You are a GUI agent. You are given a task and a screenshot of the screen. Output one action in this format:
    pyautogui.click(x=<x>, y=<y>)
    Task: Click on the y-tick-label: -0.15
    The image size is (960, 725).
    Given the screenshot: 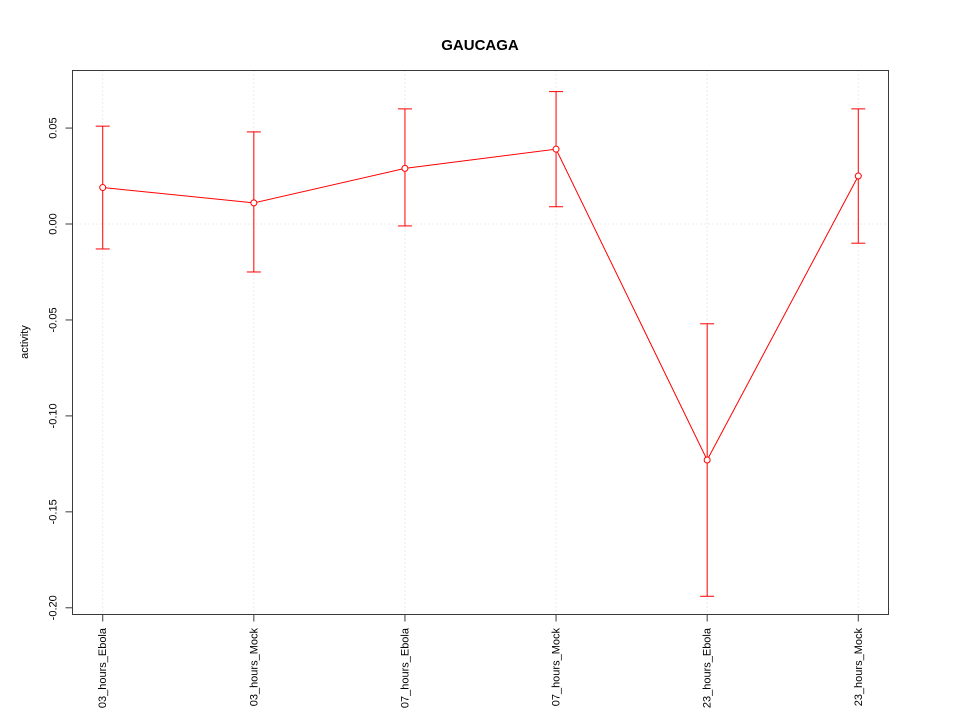 What is the action you would take?
    pyautogui.click(x=54, y=511)
    